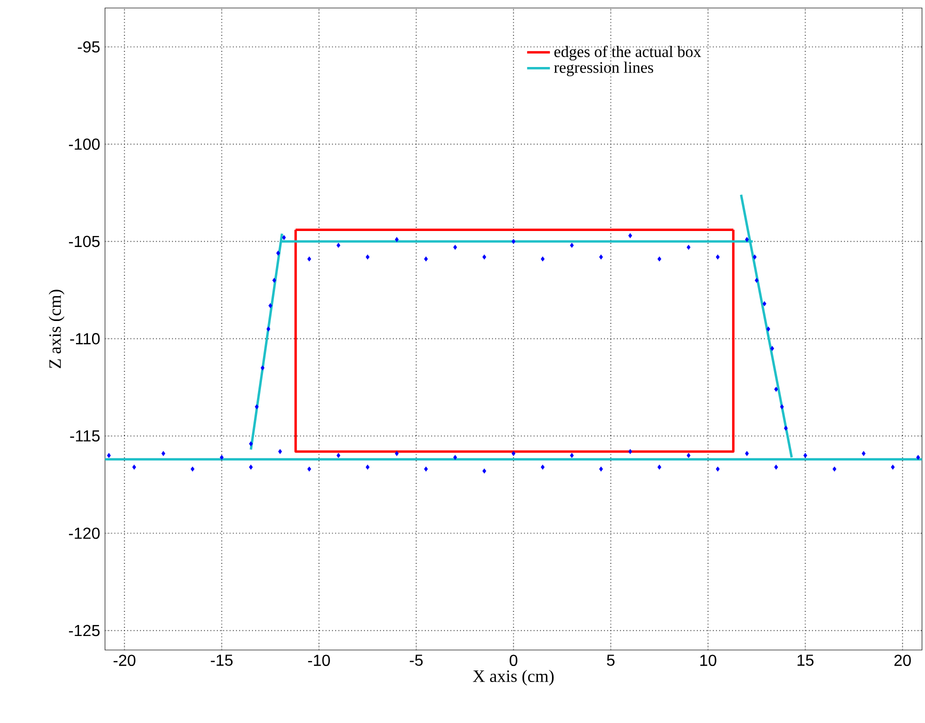 Image resolution: width=925 pixels, height=723 pixels. What do you see at coordinates (708, 660) in the screenshot?
I see `x-tick-label: 10` at bounding box center [708, 660].